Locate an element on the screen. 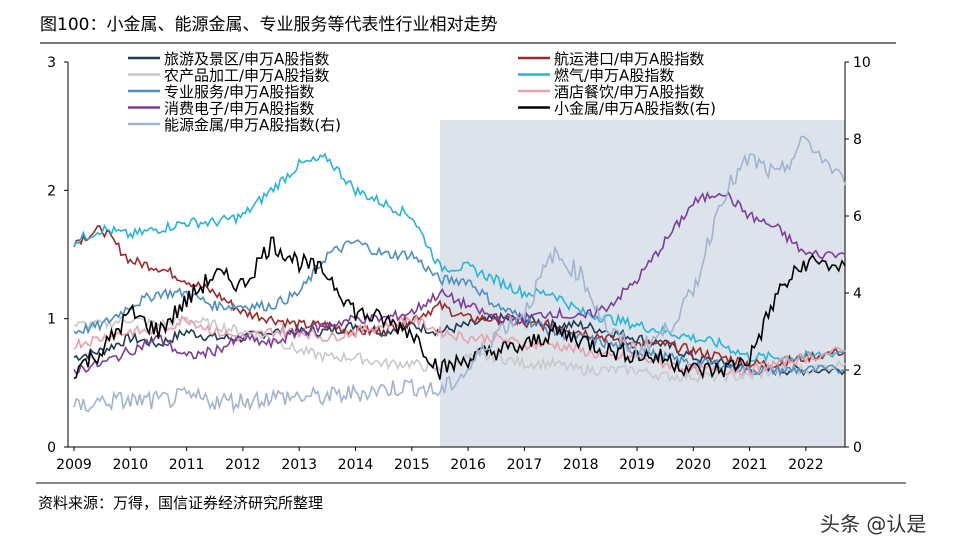 Image resolution: width=964 pixels, height=549 pixels. y-left-tick-label: 0 is located at coordinates (51, 448).